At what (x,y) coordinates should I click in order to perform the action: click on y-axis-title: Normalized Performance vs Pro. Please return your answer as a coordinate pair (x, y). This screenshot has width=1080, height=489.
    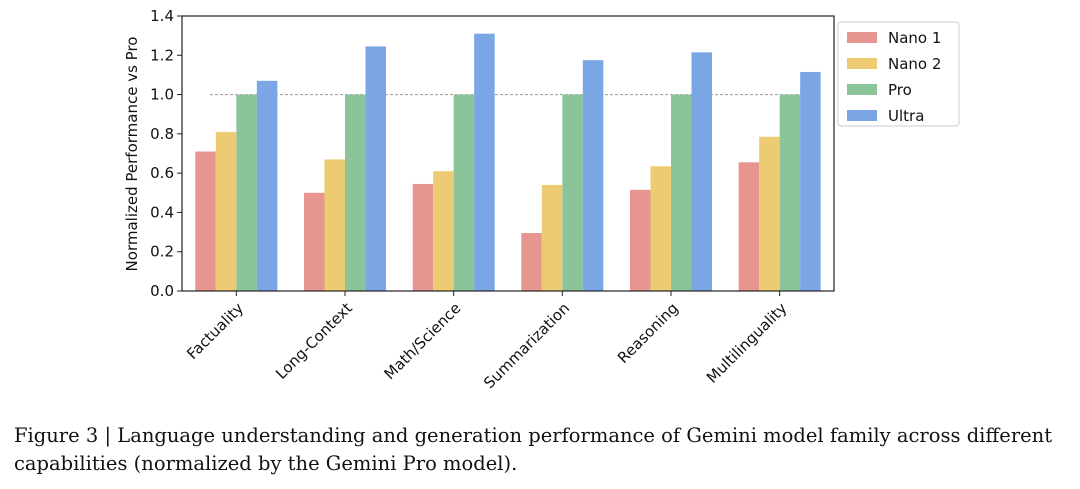
    Looking at the image, I should click on (132, 154).